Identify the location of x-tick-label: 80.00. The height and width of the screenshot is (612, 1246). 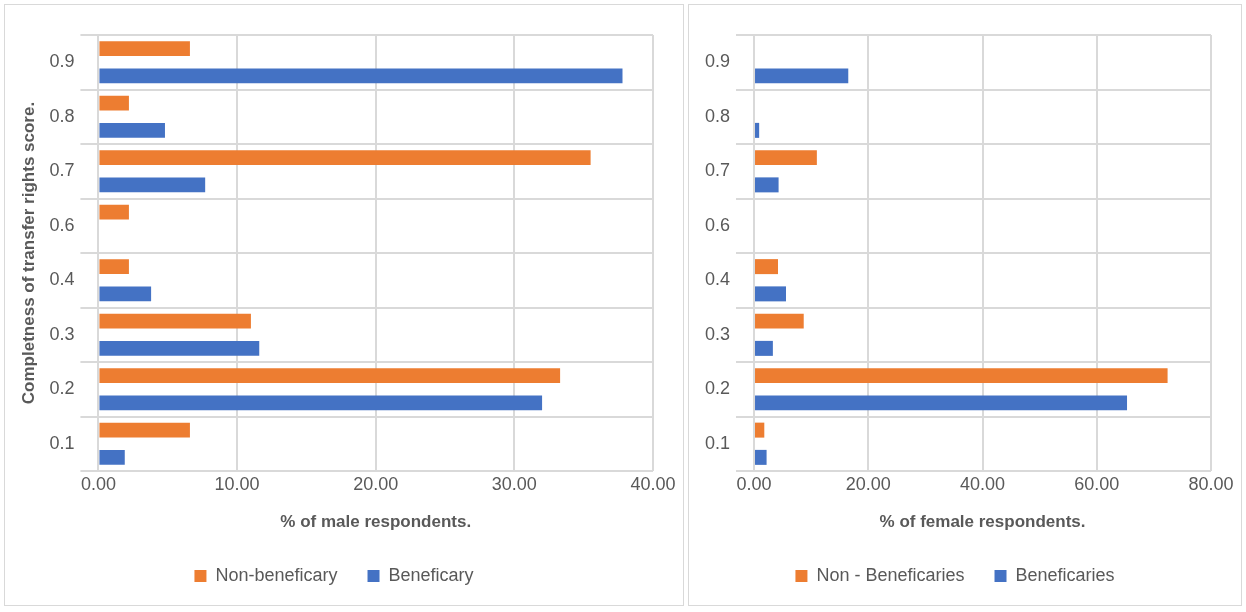
(1211, 483).